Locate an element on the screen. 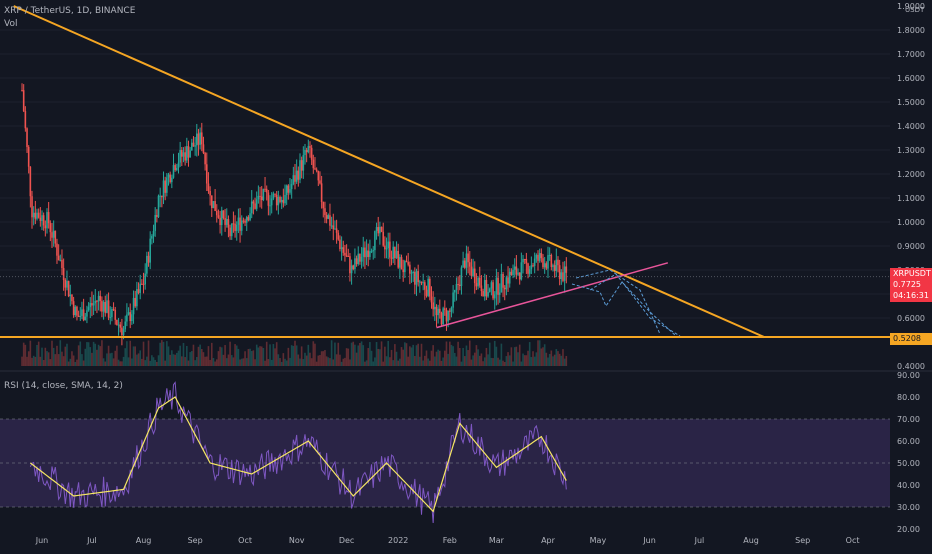  price-tick-label: 1.3000 is located at coordinates (911, 150).